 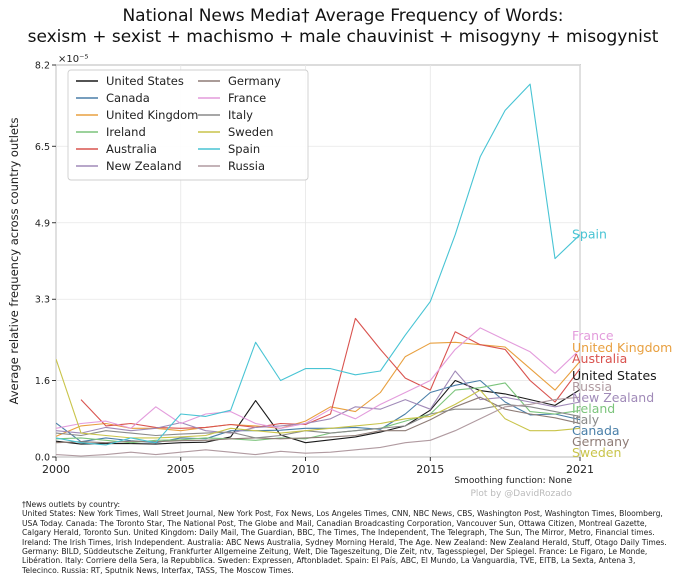 I want to click on series-line-united-kingdom, so click(x=318, y=389).